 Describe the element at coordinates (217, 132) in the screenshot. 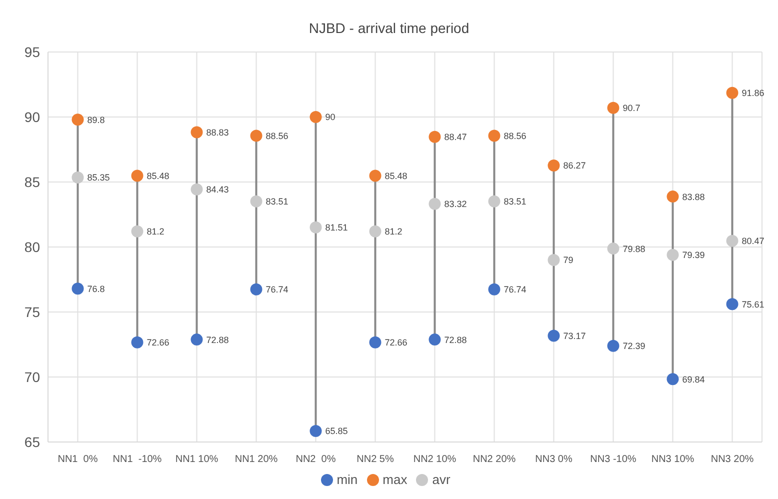

I see `data-label: 88.83` at that location.